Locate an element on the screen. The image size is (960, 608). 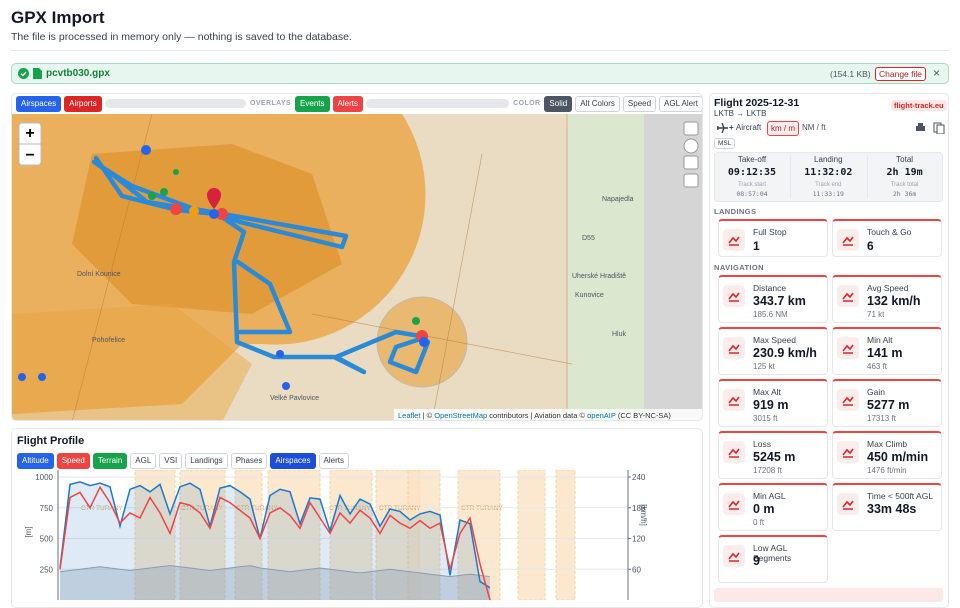
card-label: Max Speed is located at coordinates (774, 340).